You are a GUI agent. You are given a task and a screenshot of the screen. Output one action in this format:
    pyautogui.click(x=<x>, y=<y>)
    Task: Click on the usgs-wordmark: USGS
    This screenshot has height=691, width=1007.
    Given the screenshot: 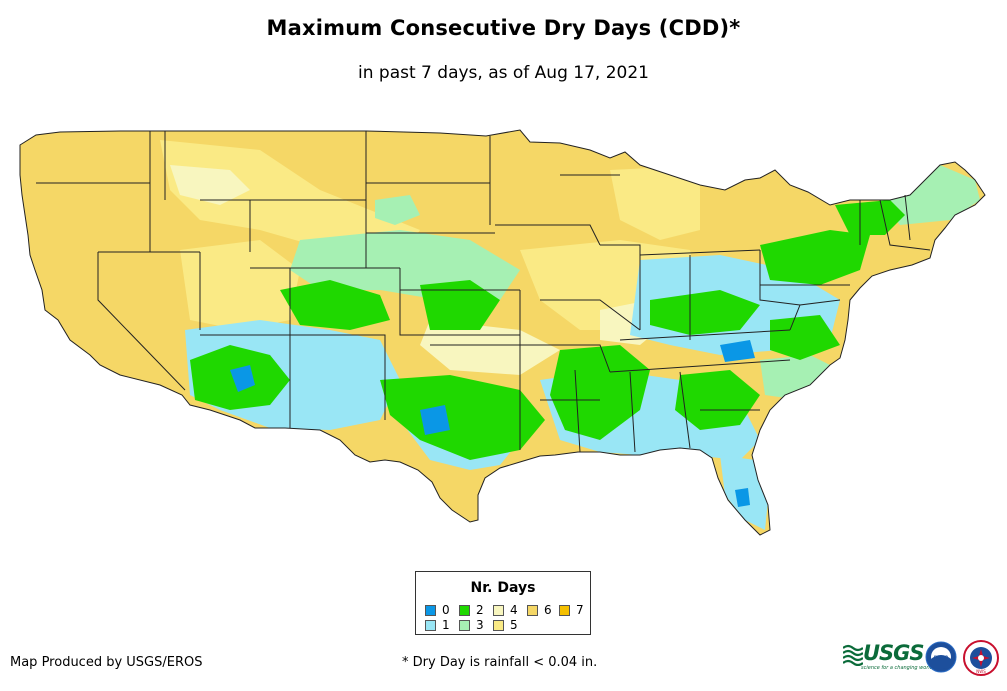 What is the action you would take?
    pyautogui.click(x=894, y=653)
    